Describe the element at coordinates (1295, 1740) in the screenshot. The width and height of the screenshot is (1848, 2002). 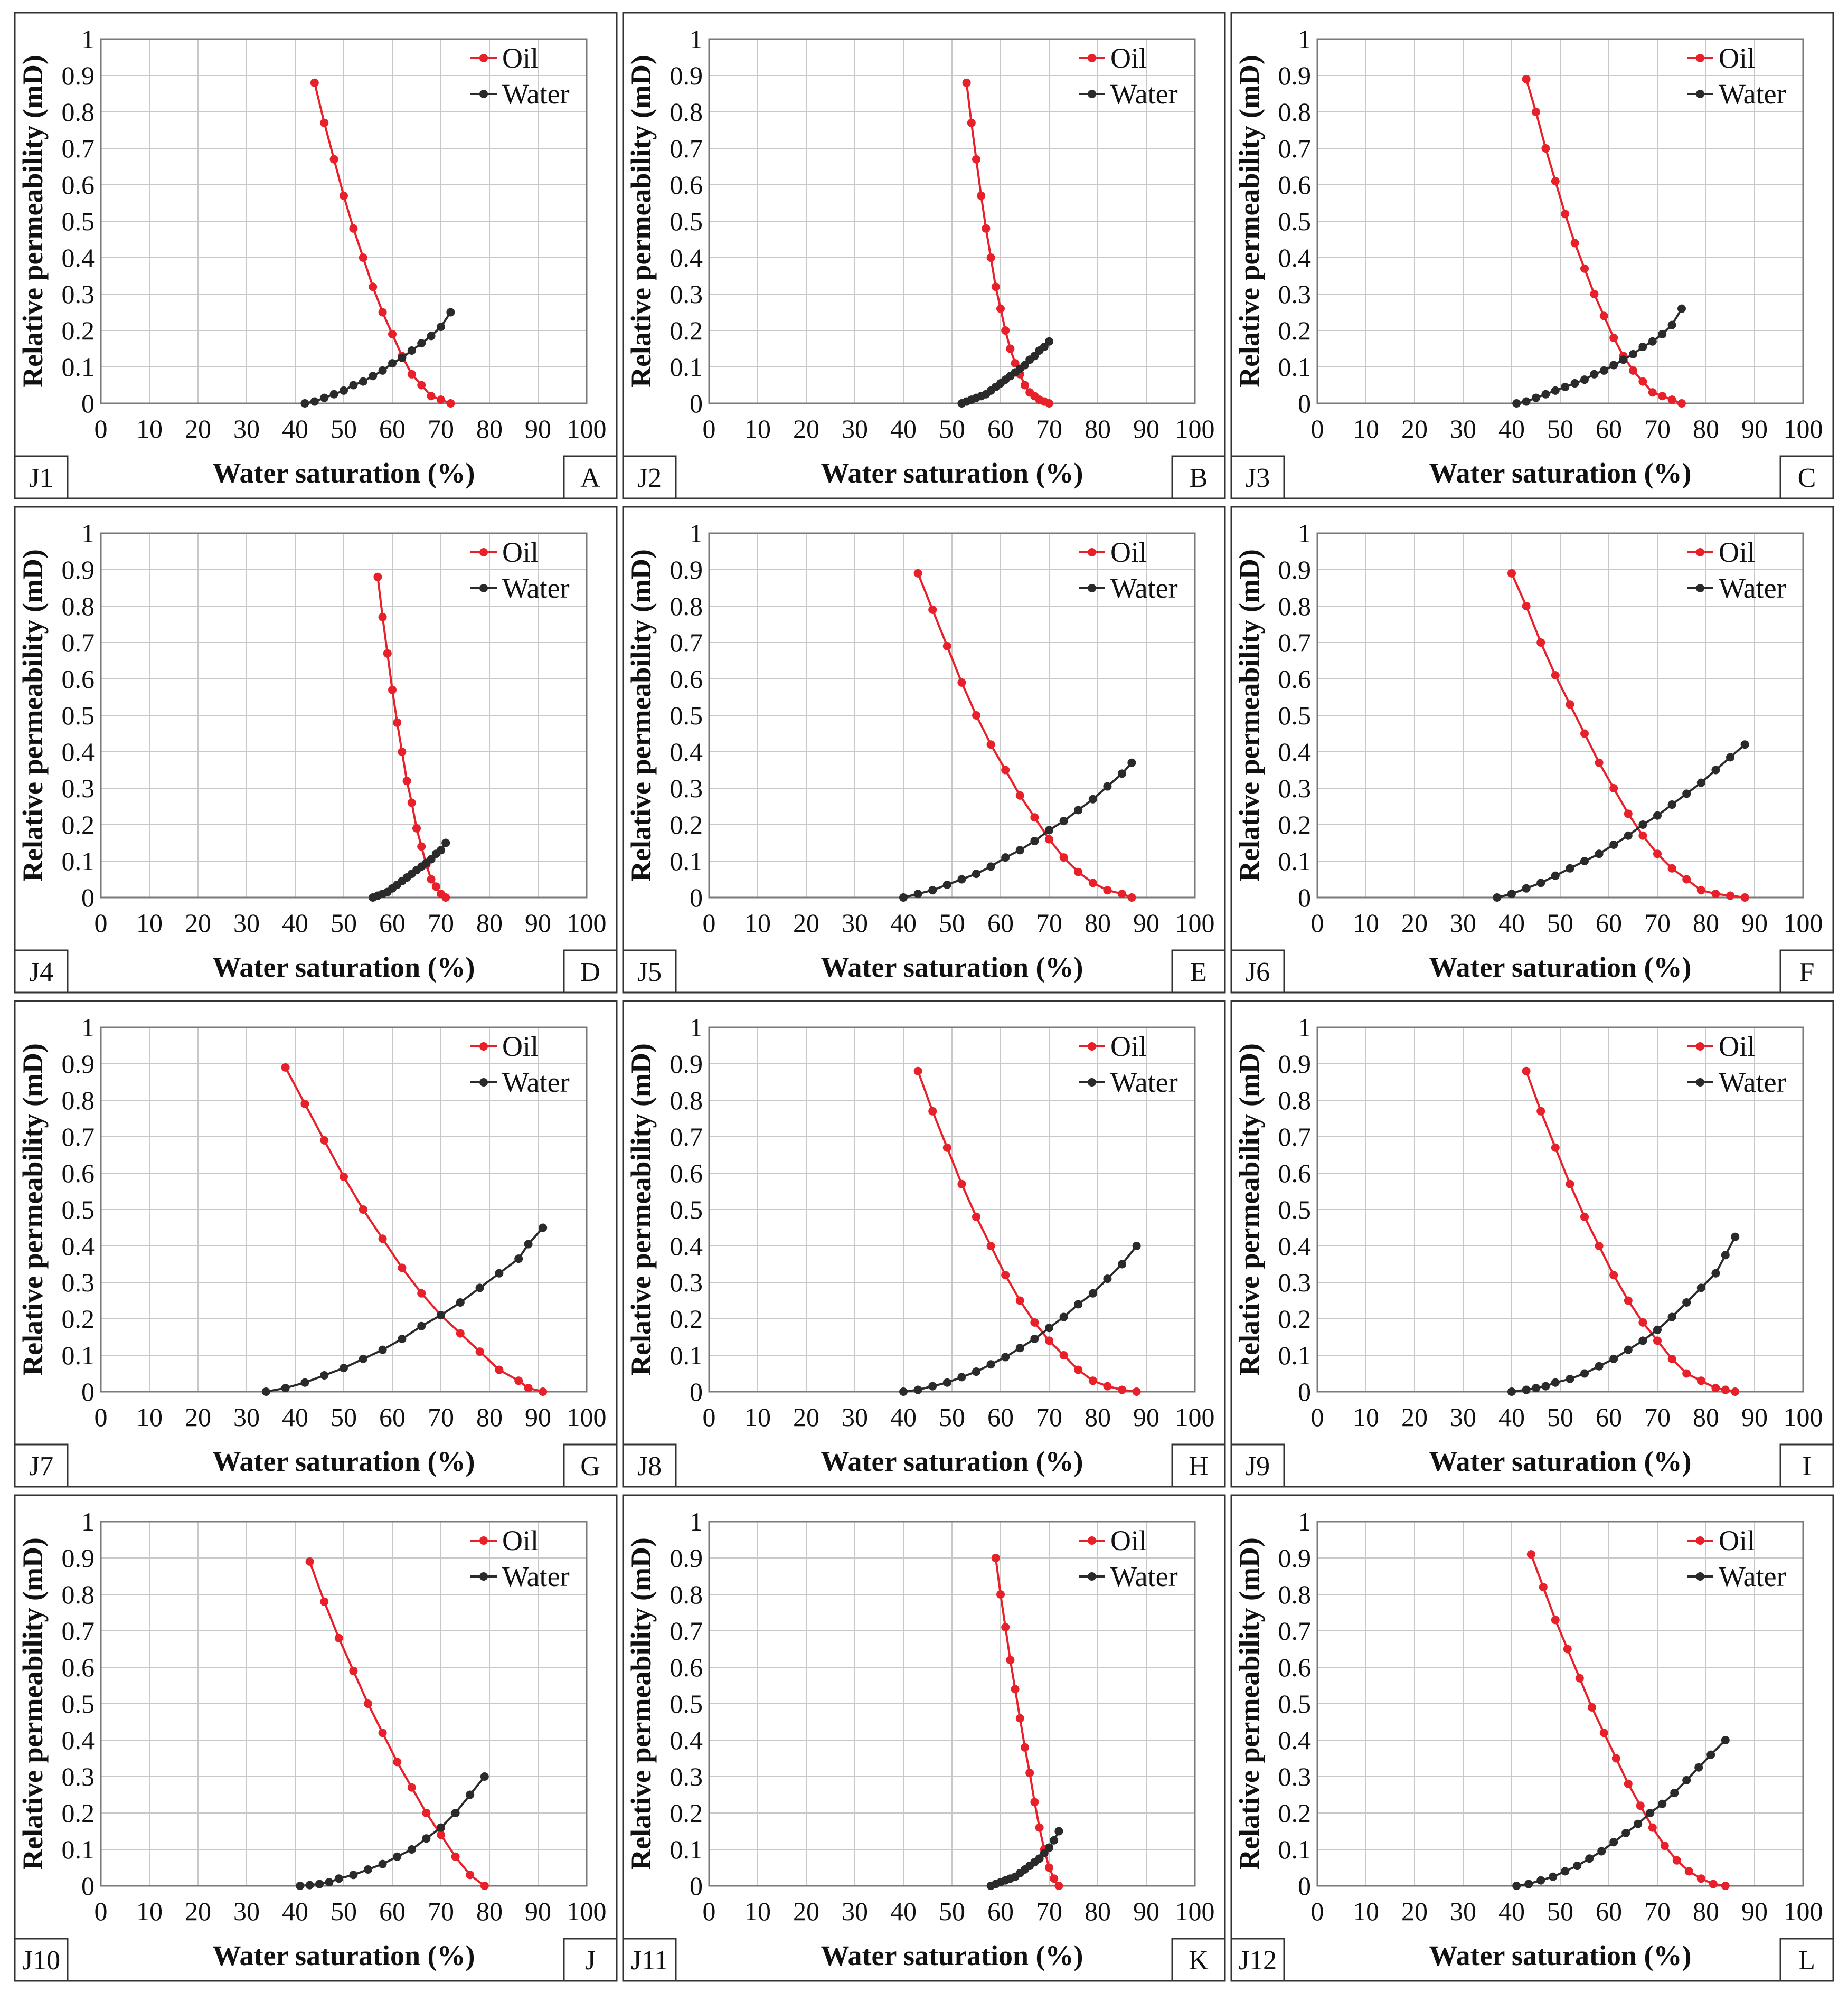
I see `y-tick-label: 0.4` at that location.